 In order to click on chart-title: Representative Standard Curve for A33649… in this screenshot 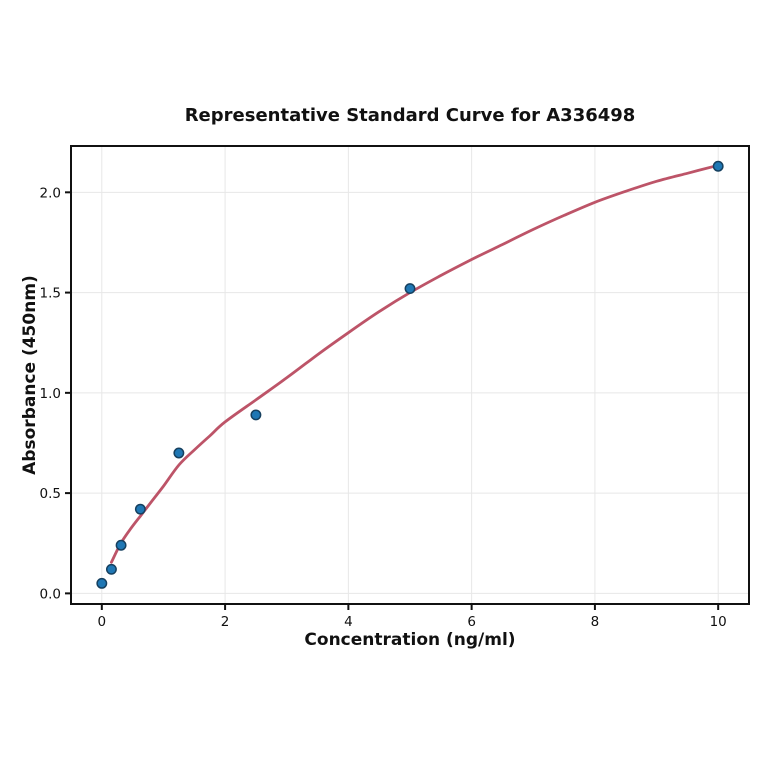, I will do `click(410, 115)`.